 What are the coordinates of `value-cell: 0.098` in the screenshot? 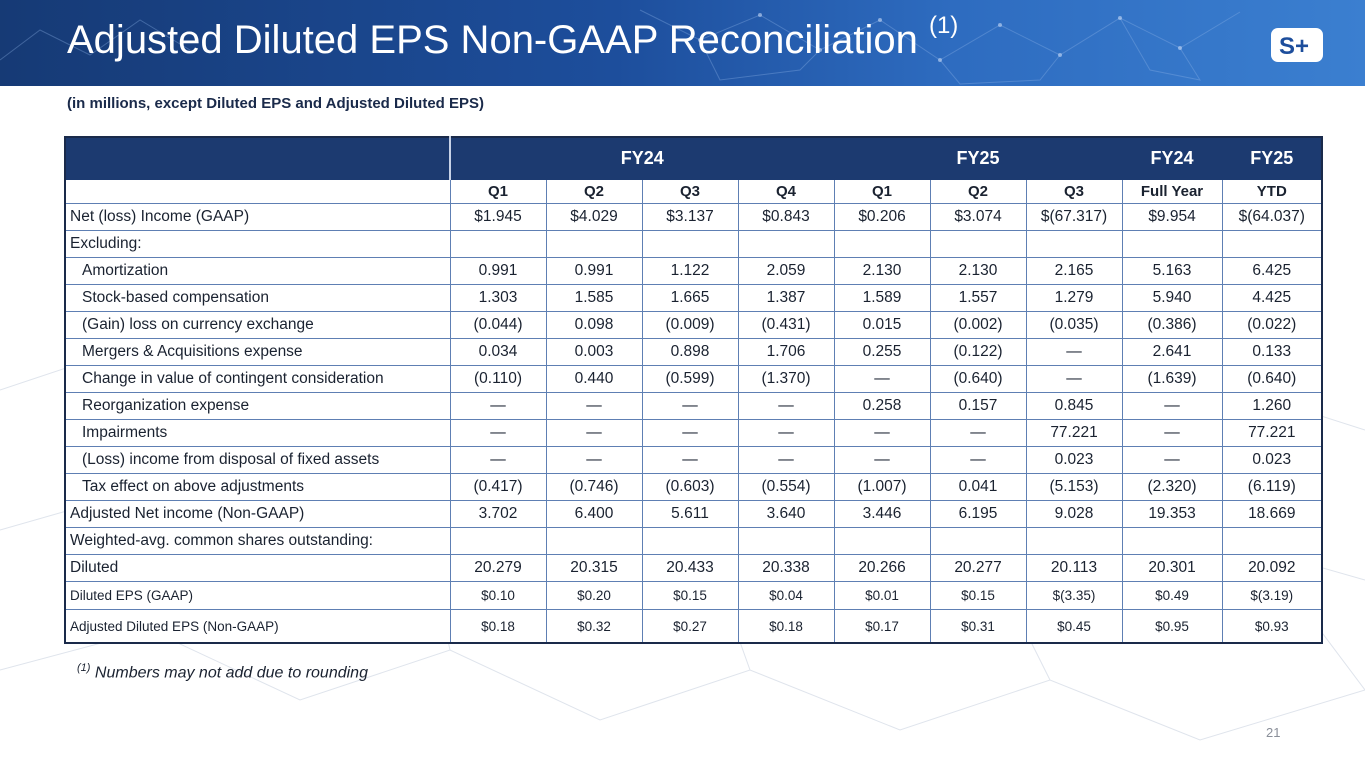 It's located at (594, 325).